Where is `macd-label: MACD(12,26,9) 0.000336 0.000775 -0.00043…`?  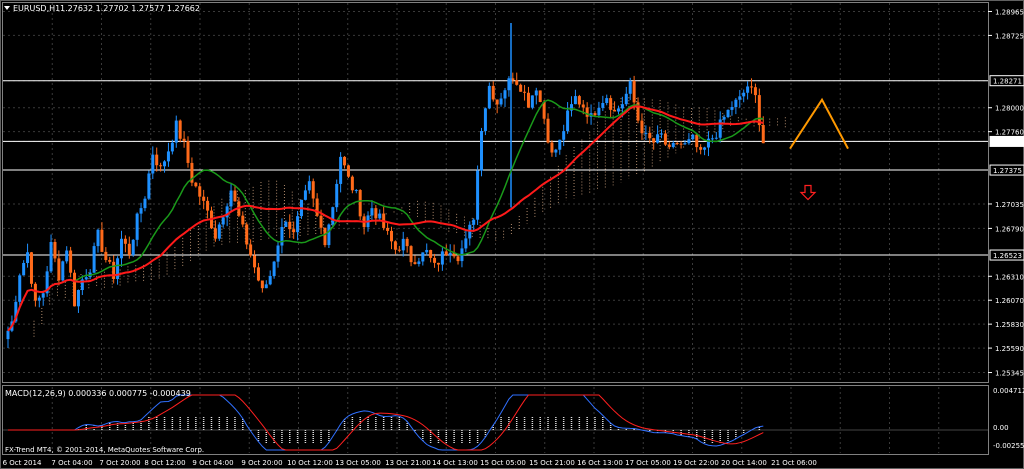 macd-label: MACD(12,26,9) 0.000336 0.000775 -0.00043… is located at coordinates (98, 393).